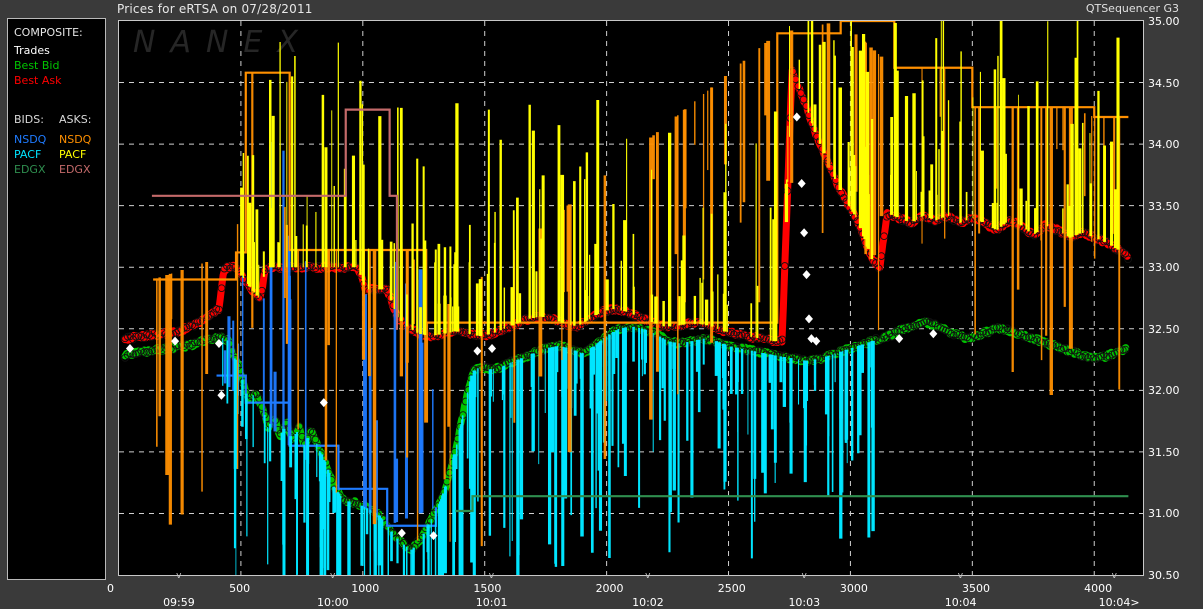 The width and height of the screenshot is (1203, 609). Describe the element at coordinates (1119, 602) in the screenshot. I see `clock-time-label: 10:04>` at that location.